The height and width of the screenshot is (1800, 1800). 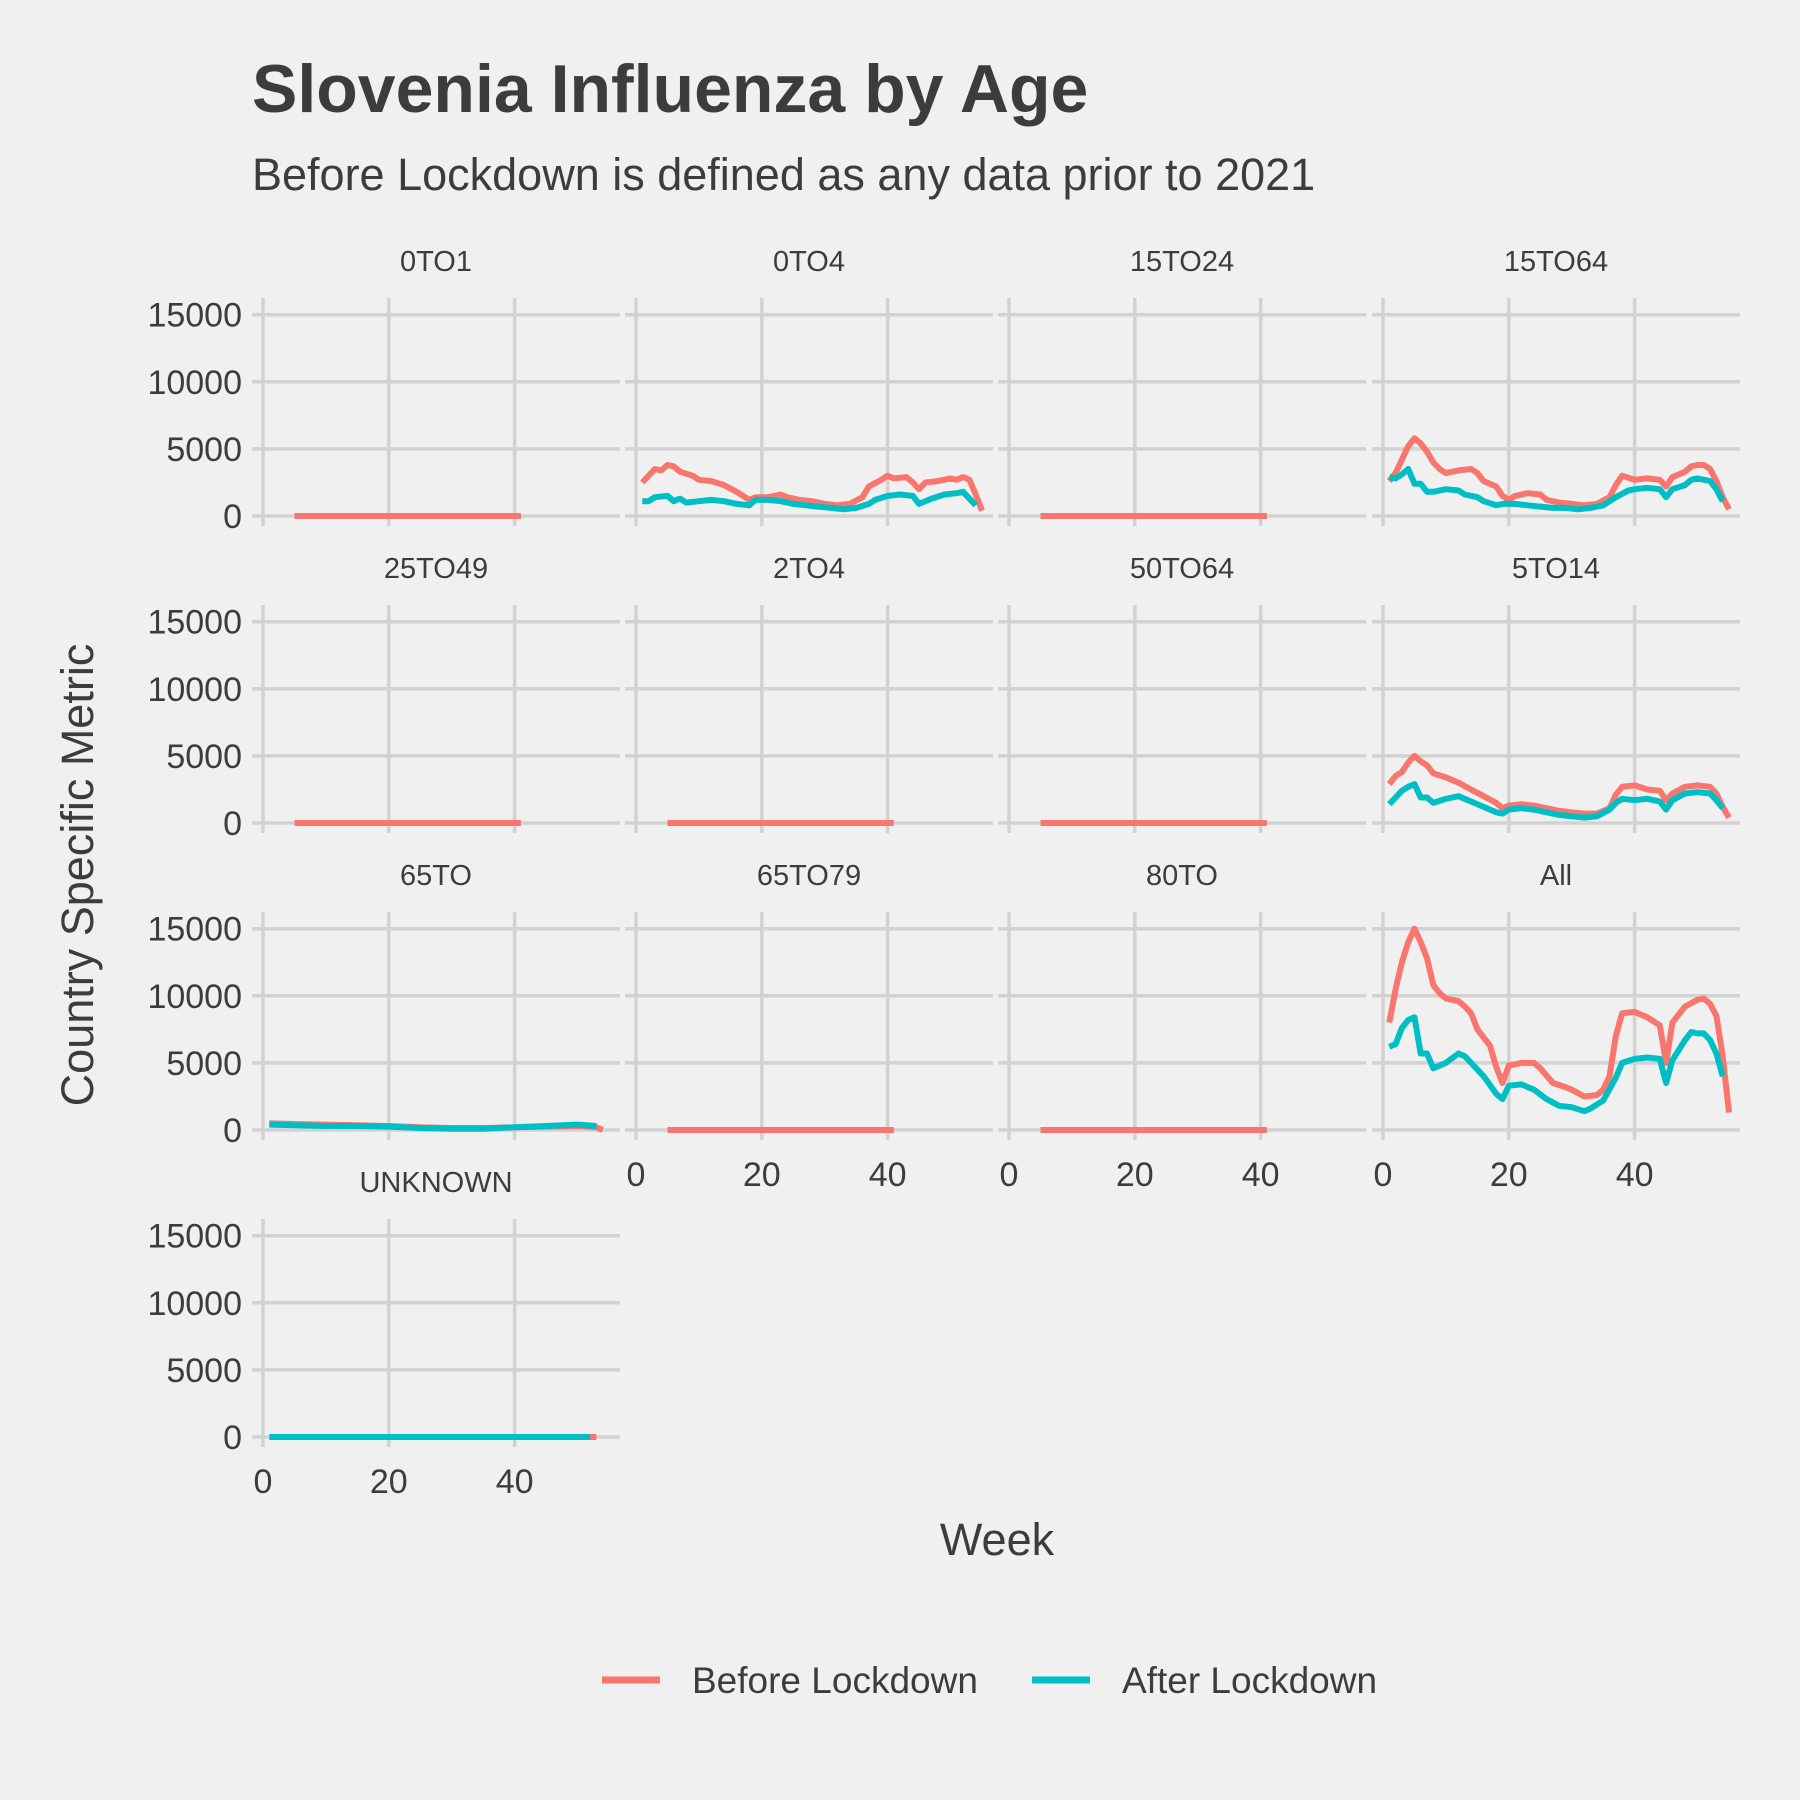 What do you see at coordinates (1182, 693) in the screenshot?
I see `panel-50to64: 50TO64` at bounding box center [1182, 693].